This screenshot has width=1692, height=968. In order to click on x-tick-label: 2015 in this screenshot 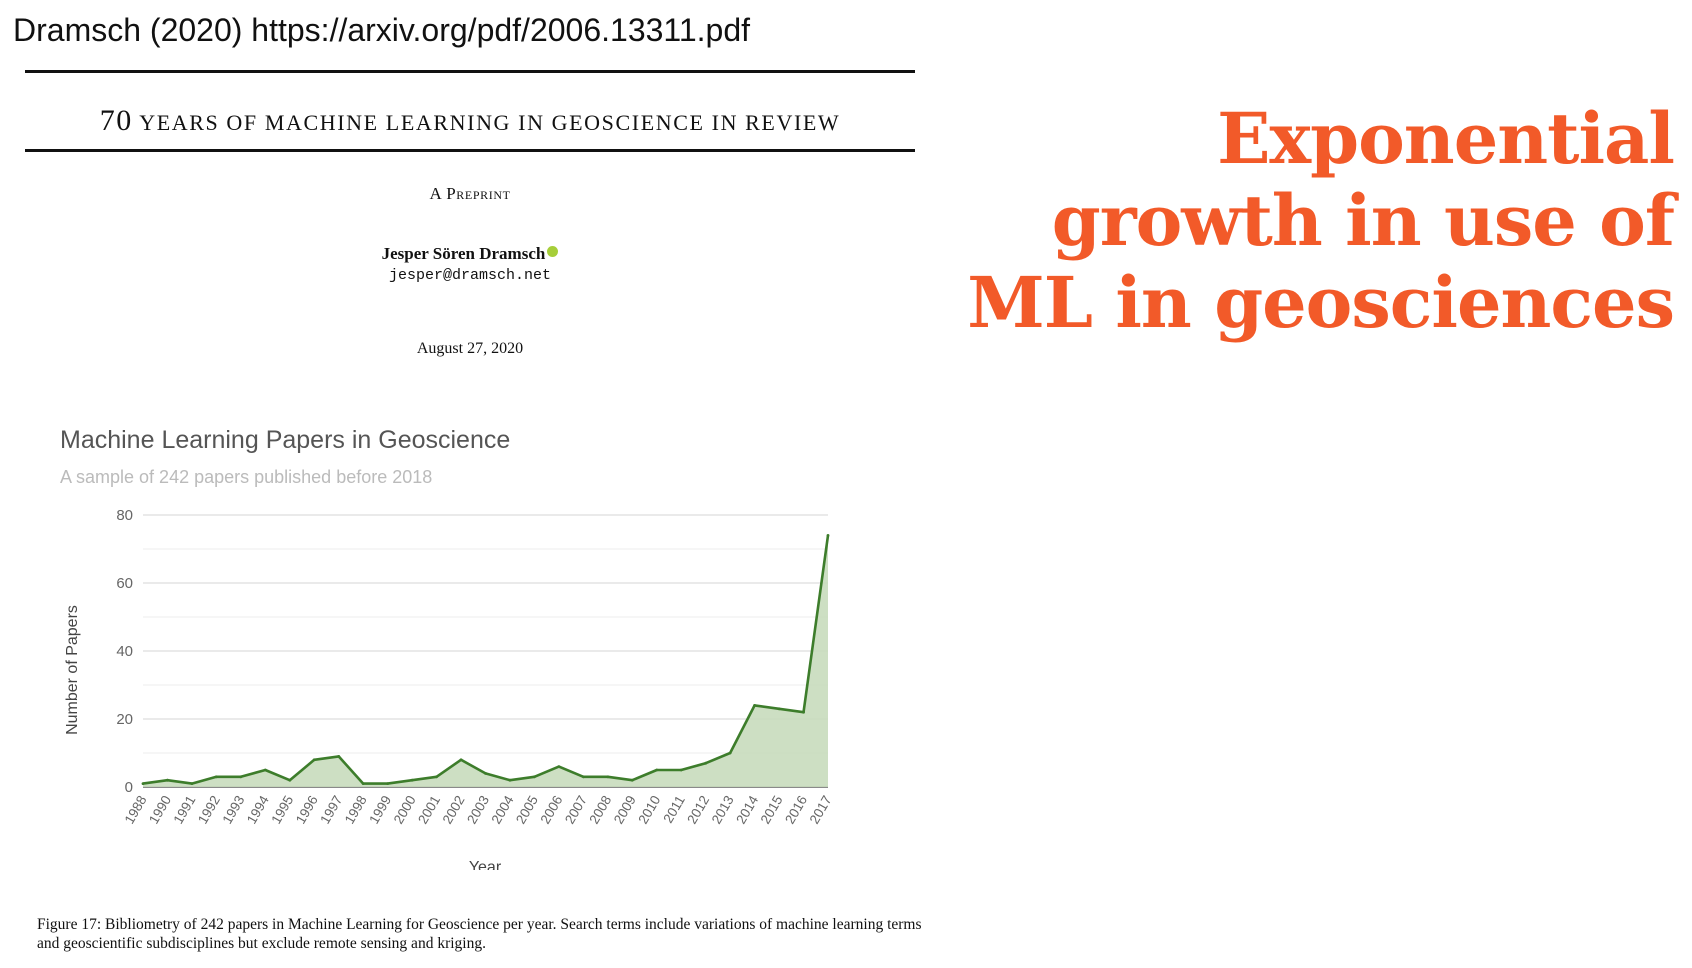, I will do `click(772, 810)`.